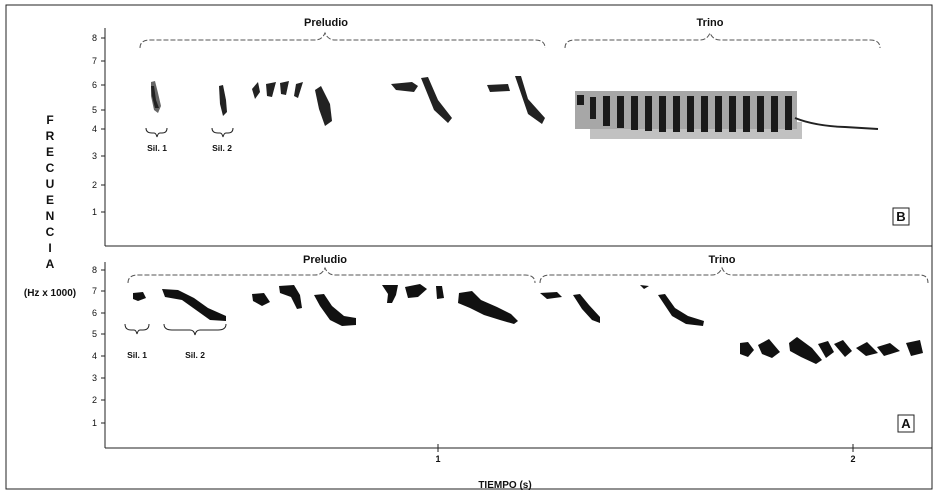 The image size is (940, 493). What do you see at coordinates (50, 232) in the screenshot?
I see `y-letter: C` at bounding box center [50, 232].